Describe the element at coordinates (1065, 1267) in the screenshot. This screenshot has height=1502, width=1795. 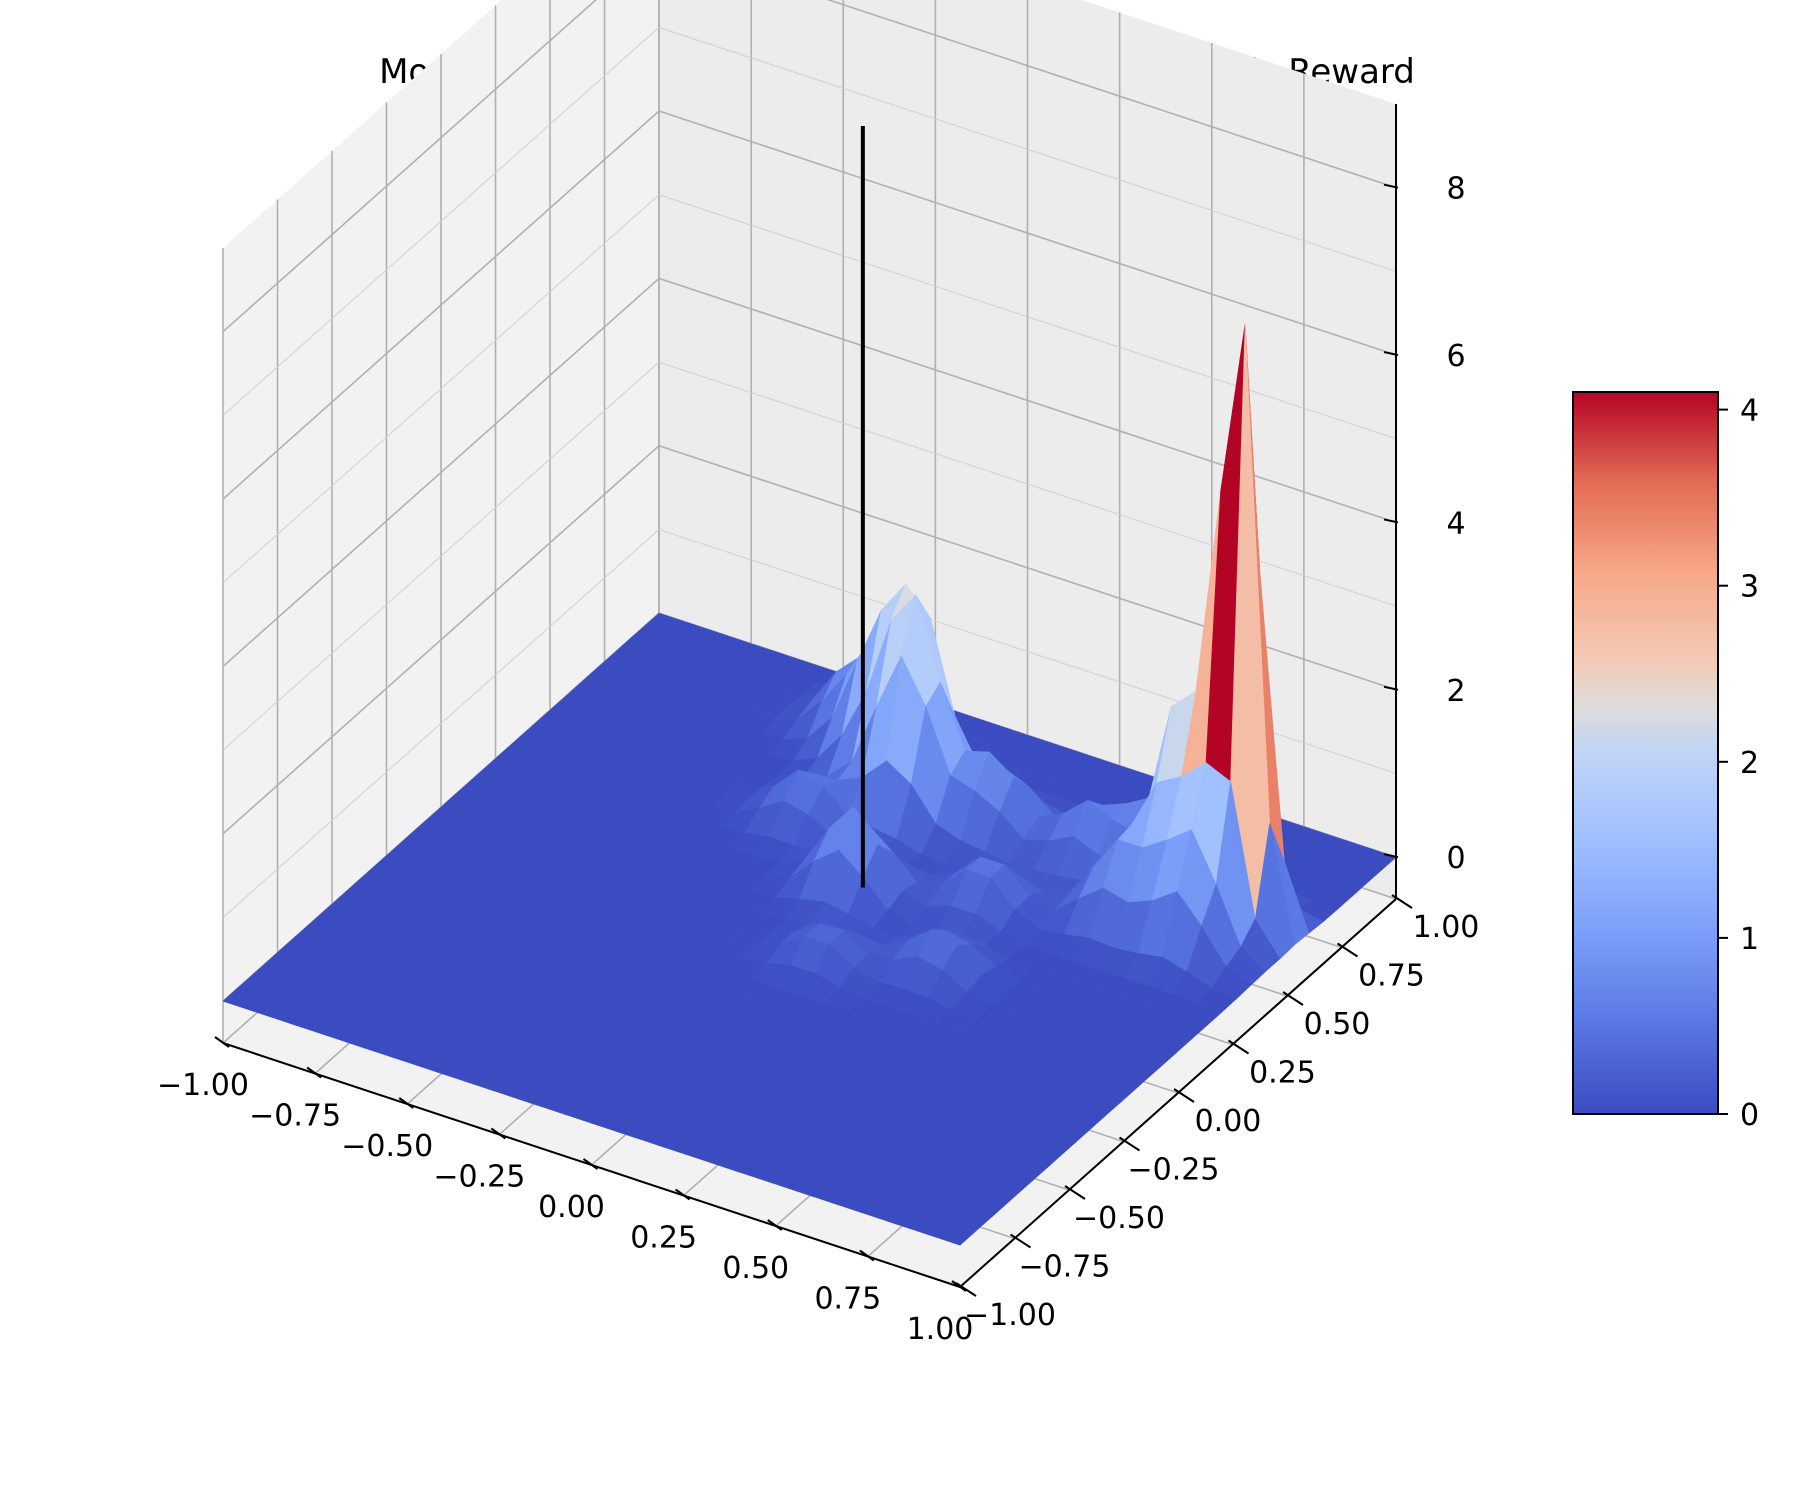
I see `y-tick-label: −0.75` at that location.